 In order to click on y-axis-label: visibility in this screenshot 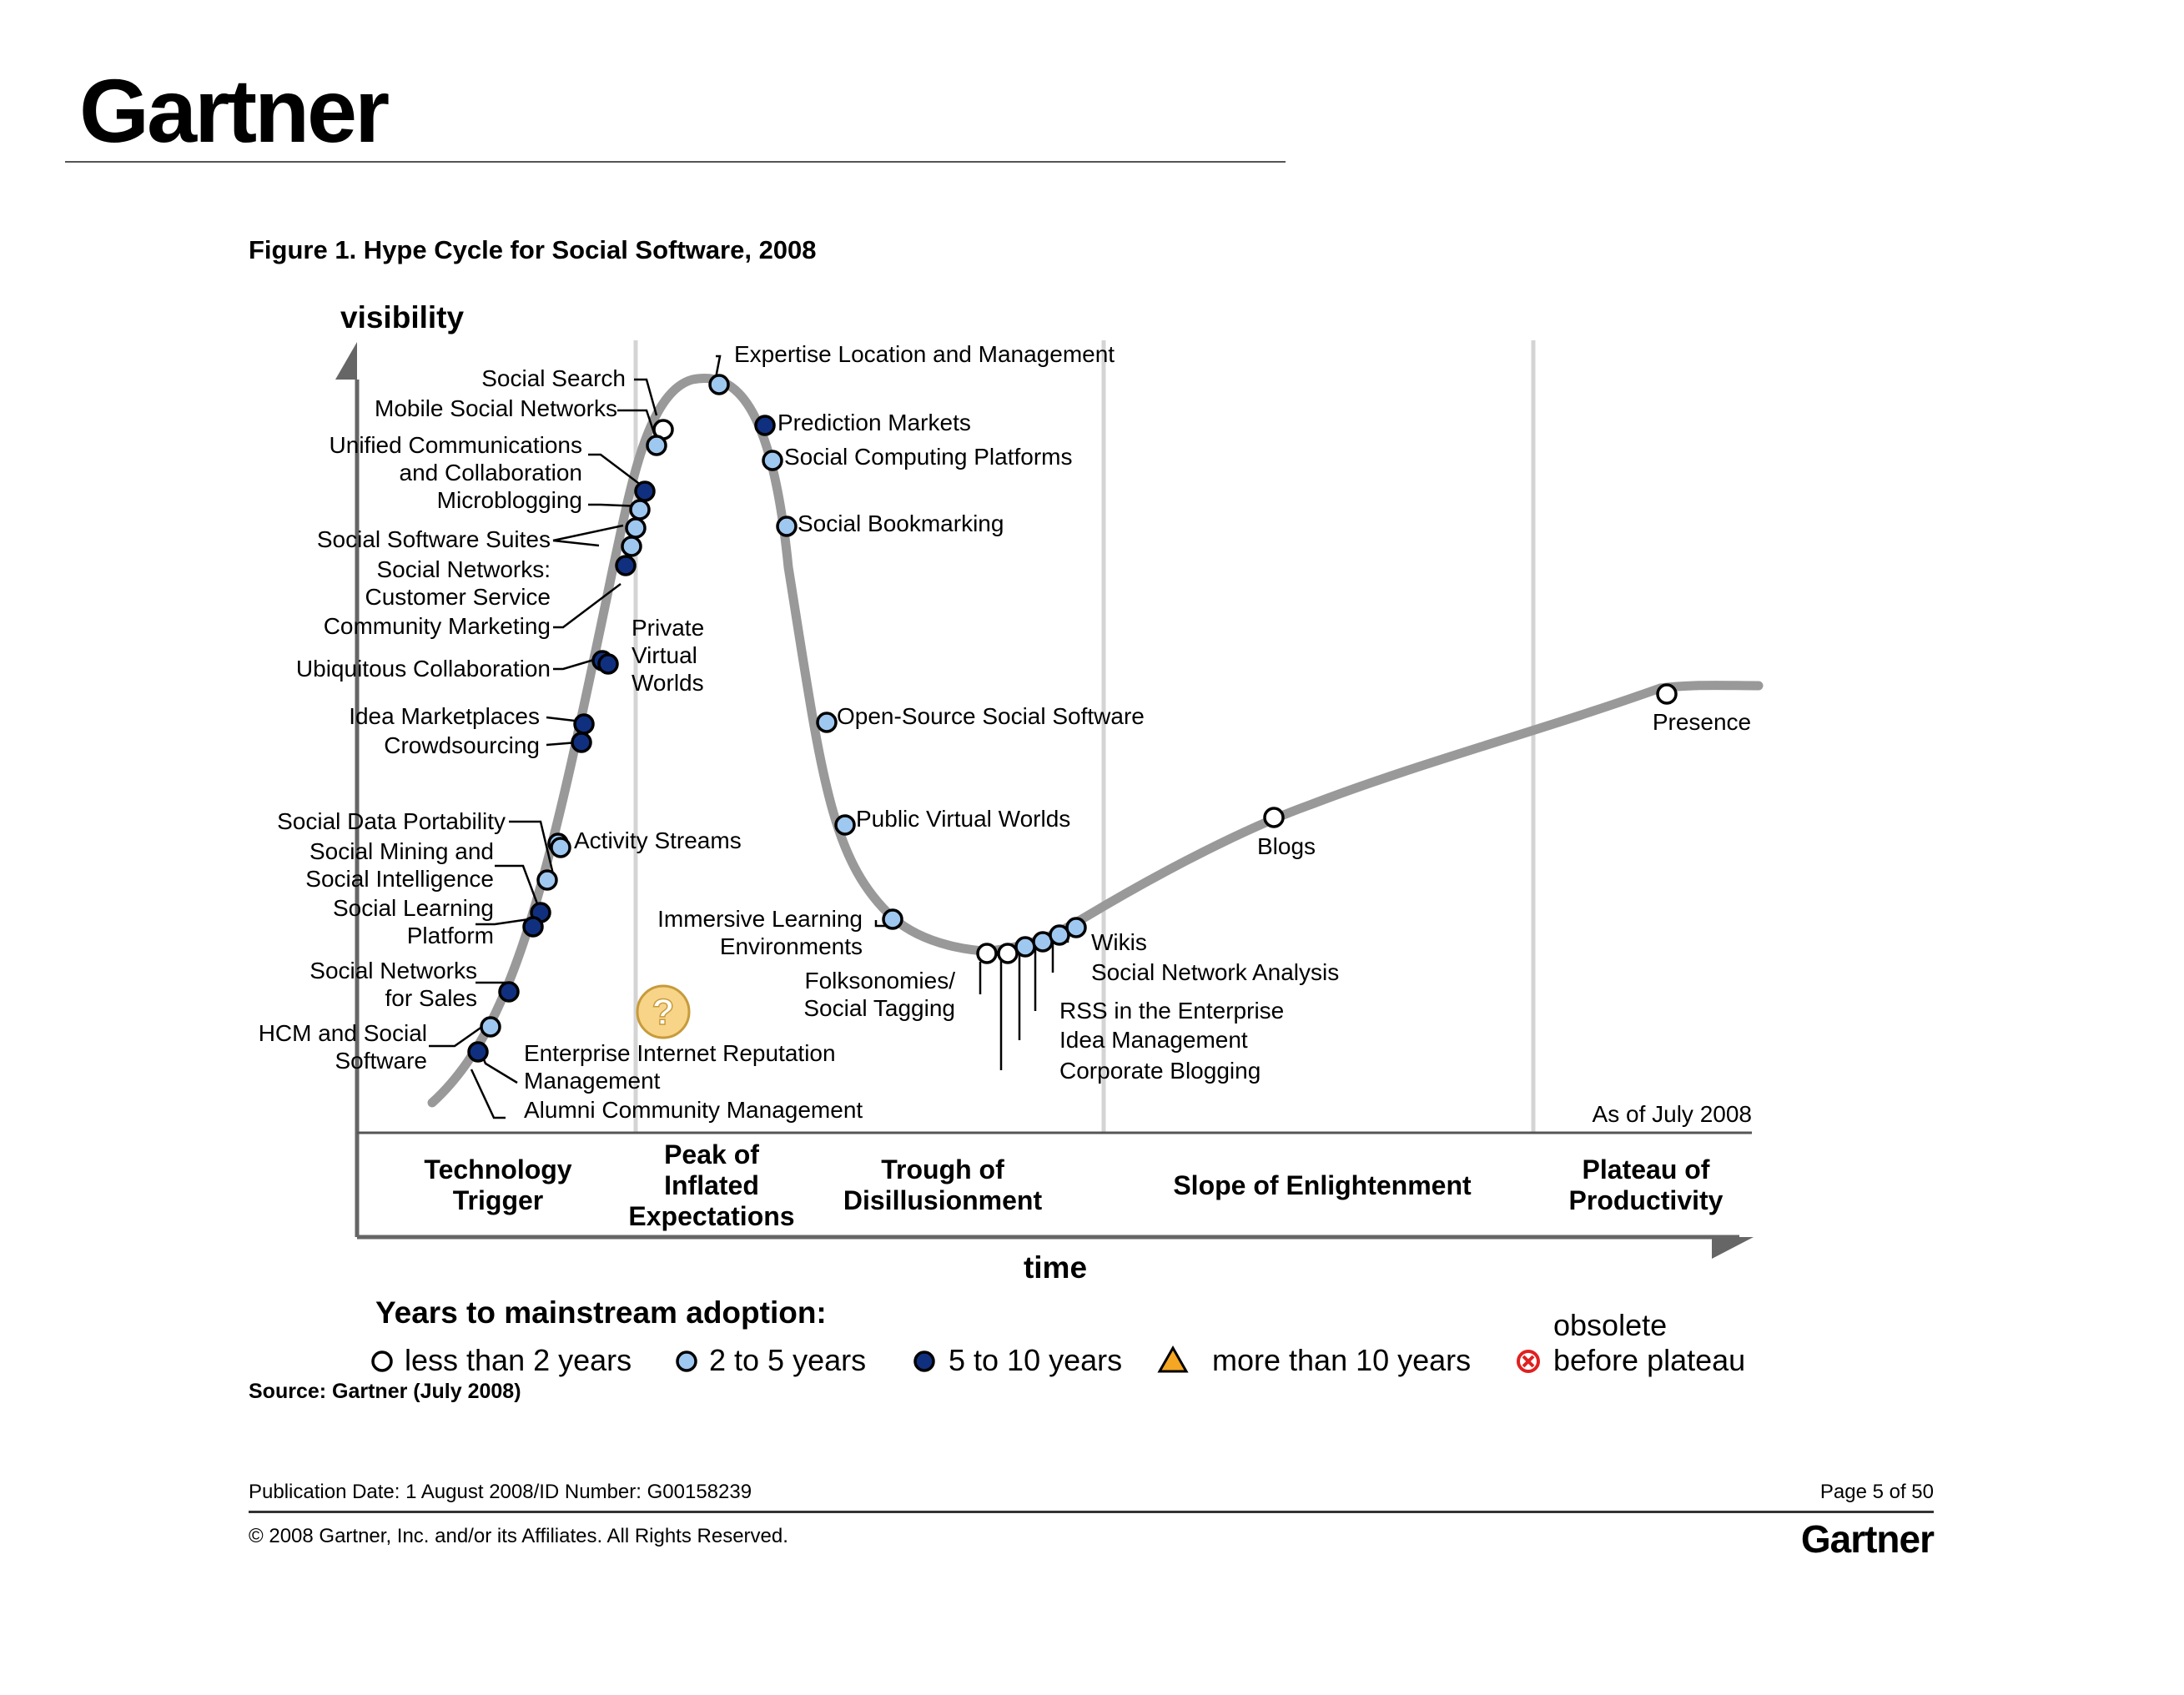, I will do `click(402, 317)`.